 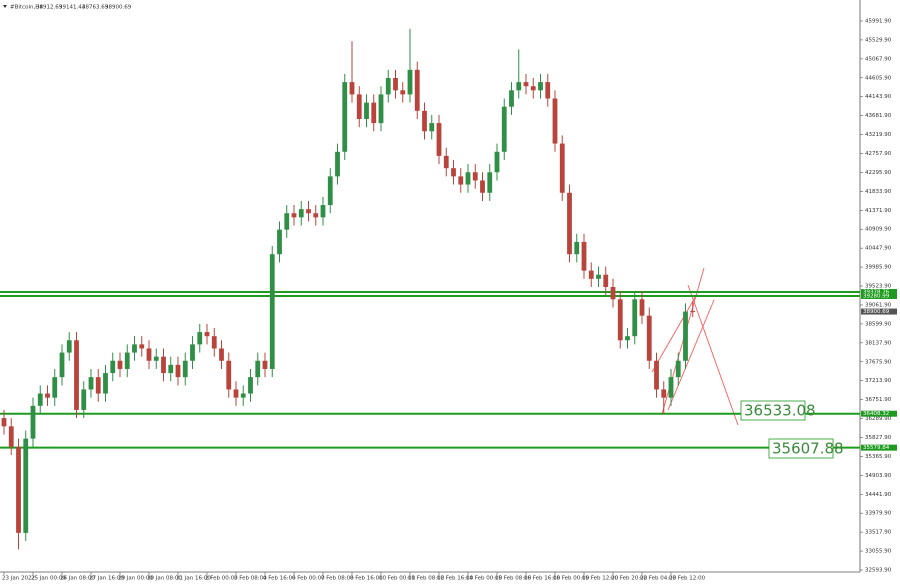 What do you see at coordinates (878, 305) in the screenshot?
I see `y-tick-label: 39061.90` at bounding box center [878, 305].